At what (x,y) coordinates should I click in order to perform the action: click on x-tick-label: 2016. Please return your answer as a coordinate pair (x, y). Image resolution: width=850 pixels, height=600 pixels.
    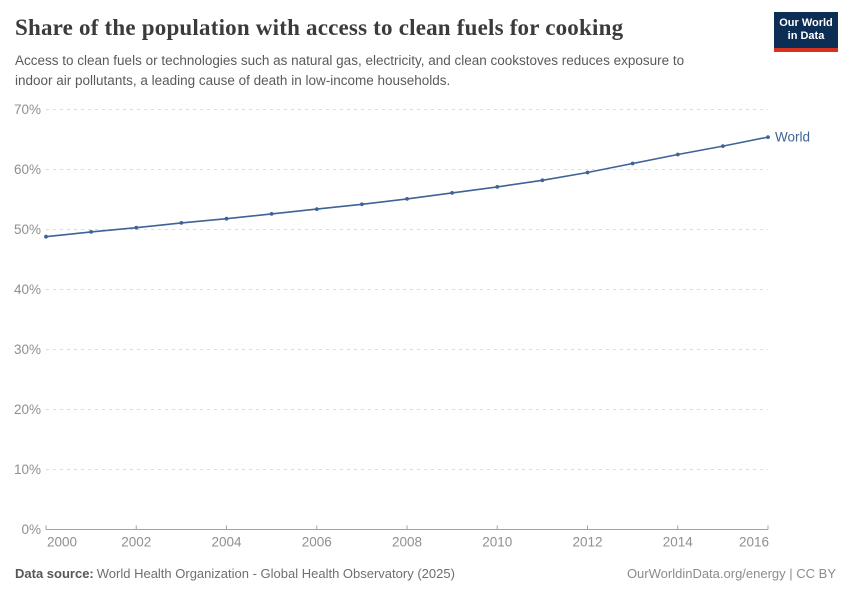
    Looking at the image, I should click on (754, 542).